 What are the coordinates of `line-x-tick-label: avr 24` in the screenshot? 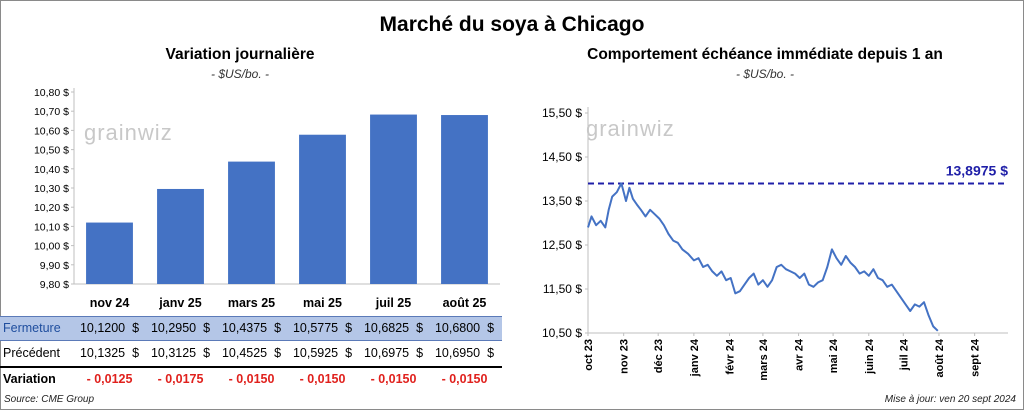 It's located at (800, 354).